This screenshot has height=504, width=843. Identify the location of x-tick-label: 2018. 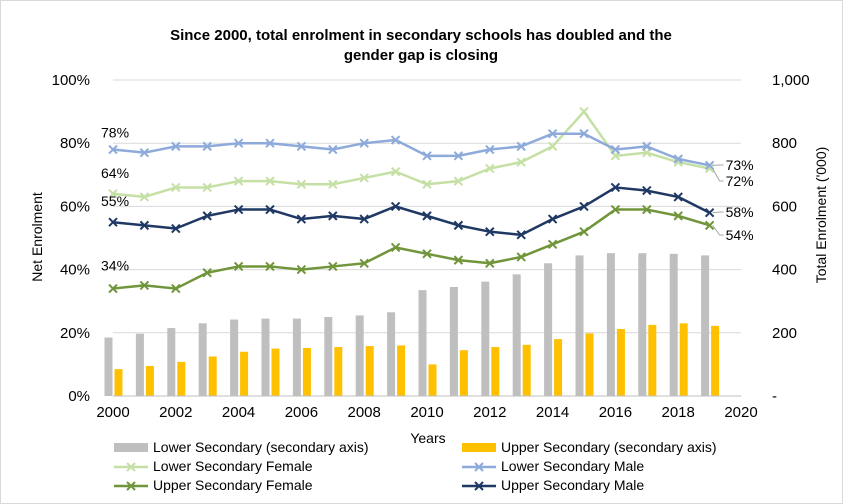
(678, 412).